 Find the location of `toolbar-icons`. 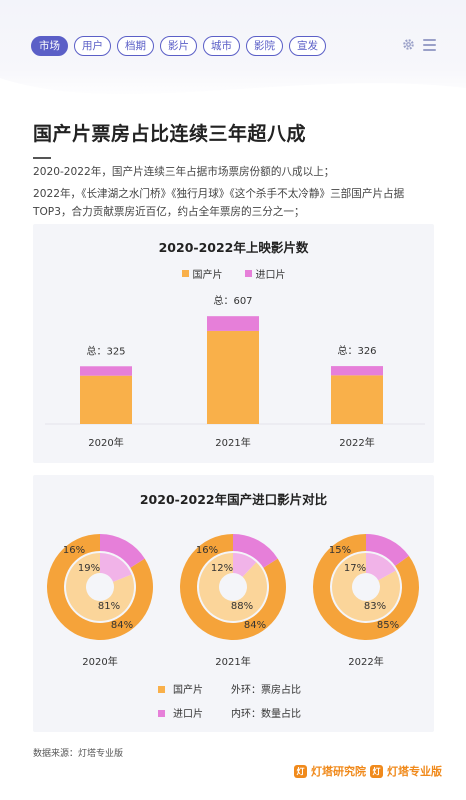

toolbar-icons is located at coordinates (419, 44).